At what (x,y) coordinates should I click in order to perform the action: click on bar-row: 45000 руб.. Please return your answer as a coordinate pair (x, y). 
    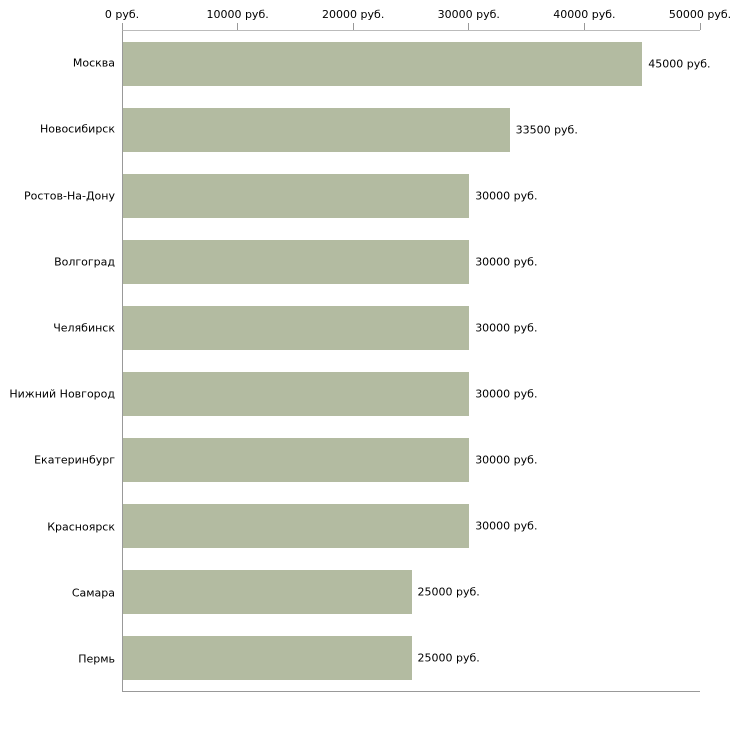
    Looking at the image, I should click on (417, 64).